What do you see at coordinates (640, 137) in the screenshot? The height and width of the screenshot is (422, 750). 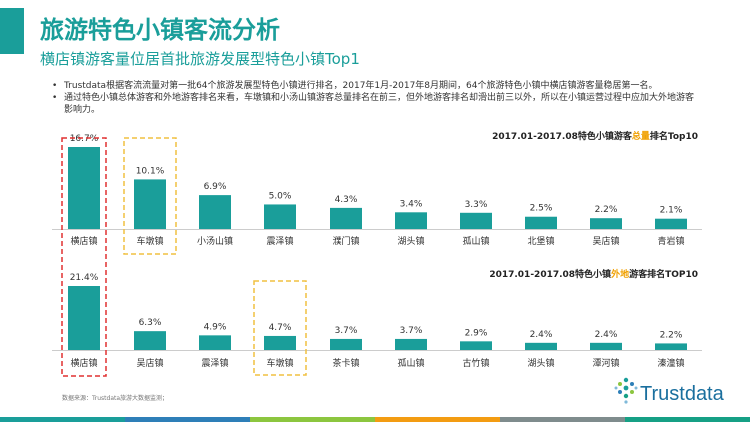 I see `chart-title-highlight: 总量` at bounding box center [640, 137].